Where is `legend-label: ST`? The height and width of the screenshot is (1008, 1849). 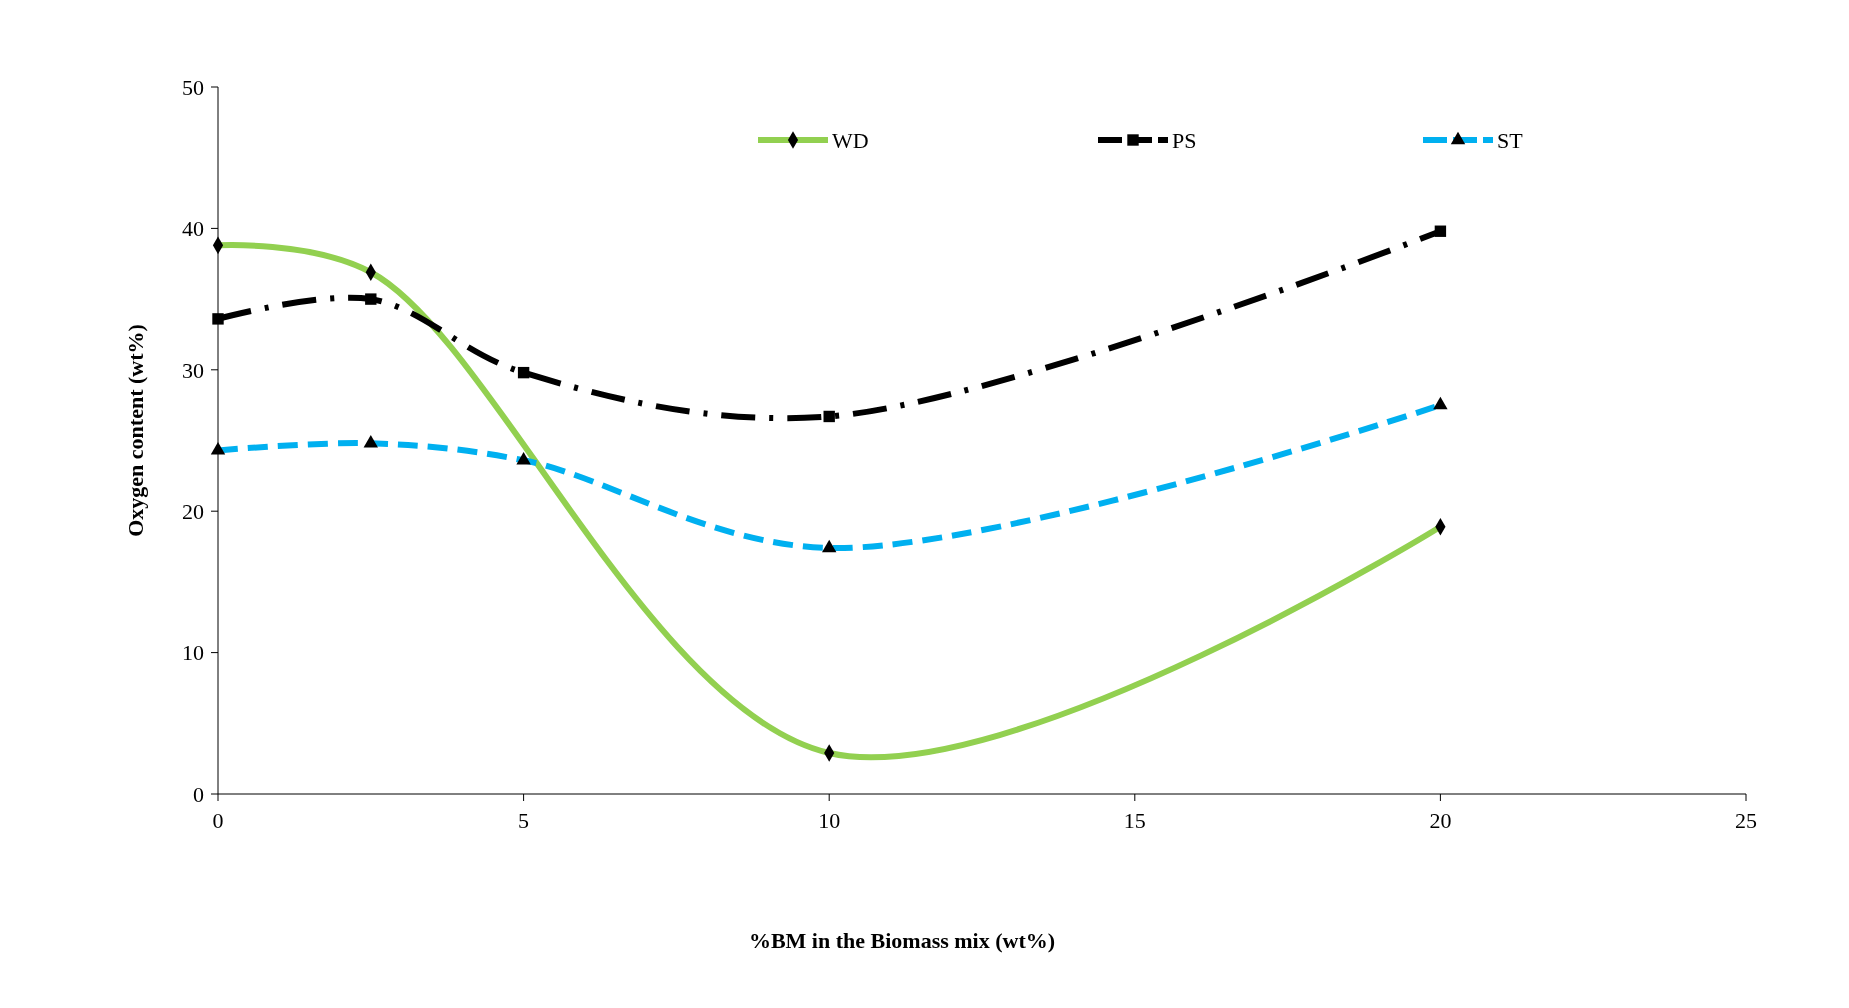
legend-label: ST is located at coordinates (1510, 140).